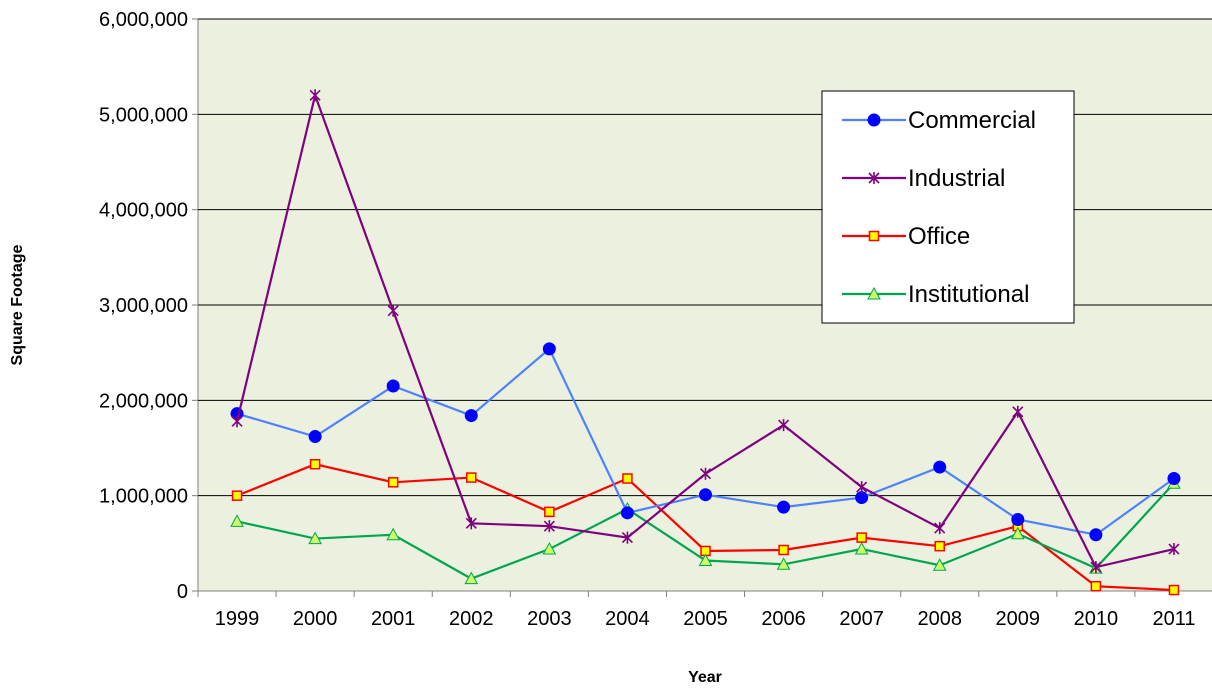 This screenshot has height=692, width=1212. Describe the element at coordinates (861, 619) in the screenshot. I see `x-tick-label: 2007` at that location.